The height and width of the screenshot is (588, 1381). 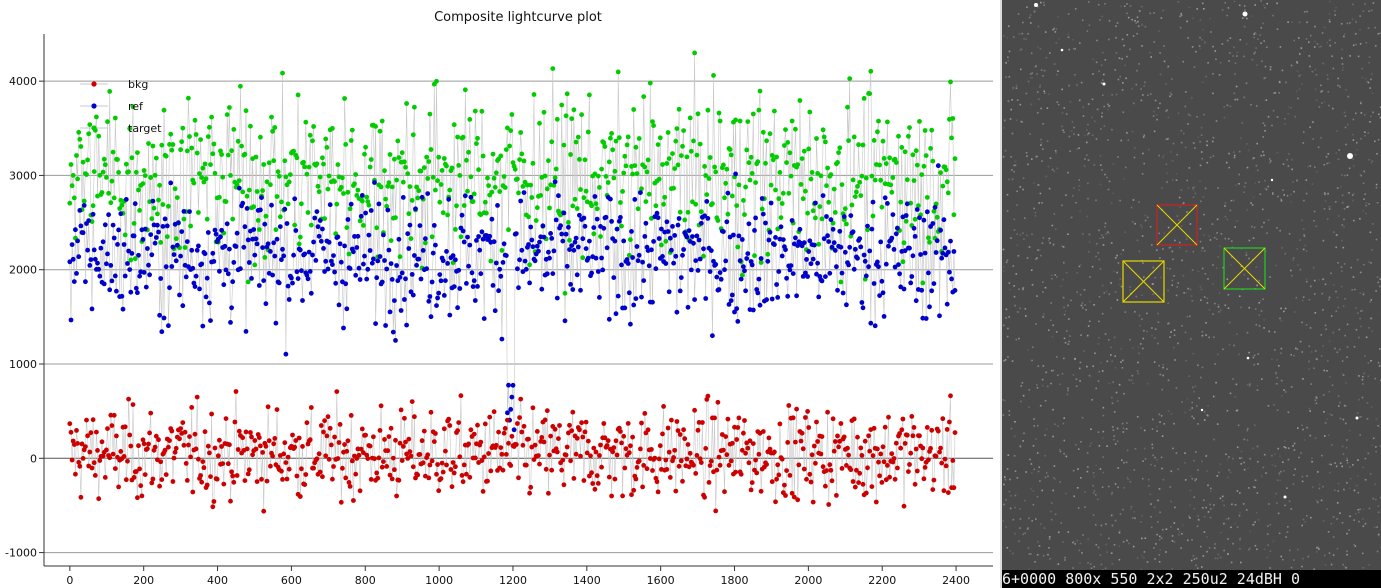 I want to click on aperture-box-ref, so click(x=1143, y=281).